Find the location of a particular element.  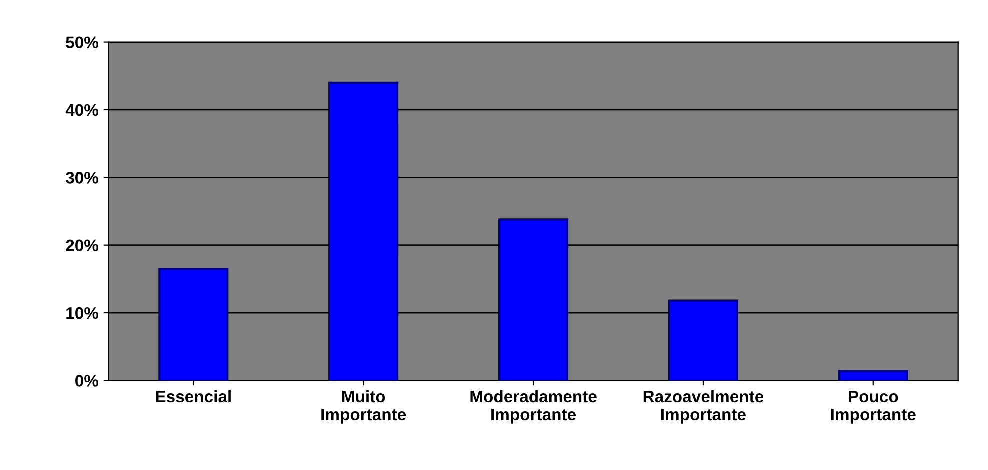

x-tick-label: Muito Importante is located at coordinates (364, 407).